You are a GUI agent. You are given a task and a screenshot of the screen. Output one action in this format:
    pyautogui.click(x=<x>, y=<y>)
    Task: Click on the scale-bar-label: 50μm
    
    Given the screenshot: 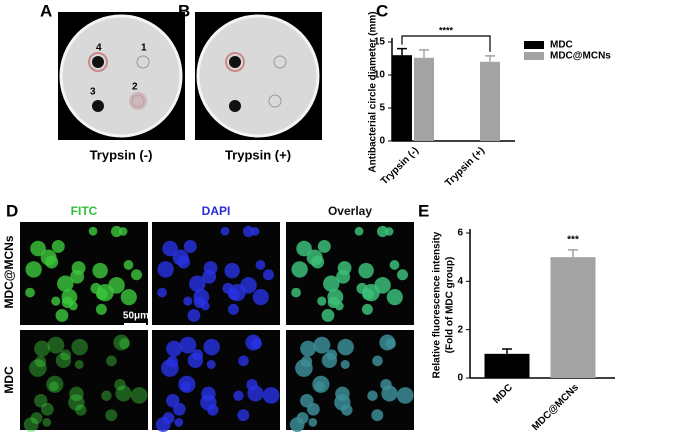 What is the action you would take?
    pyautogui.click(x=136, y=316)
    